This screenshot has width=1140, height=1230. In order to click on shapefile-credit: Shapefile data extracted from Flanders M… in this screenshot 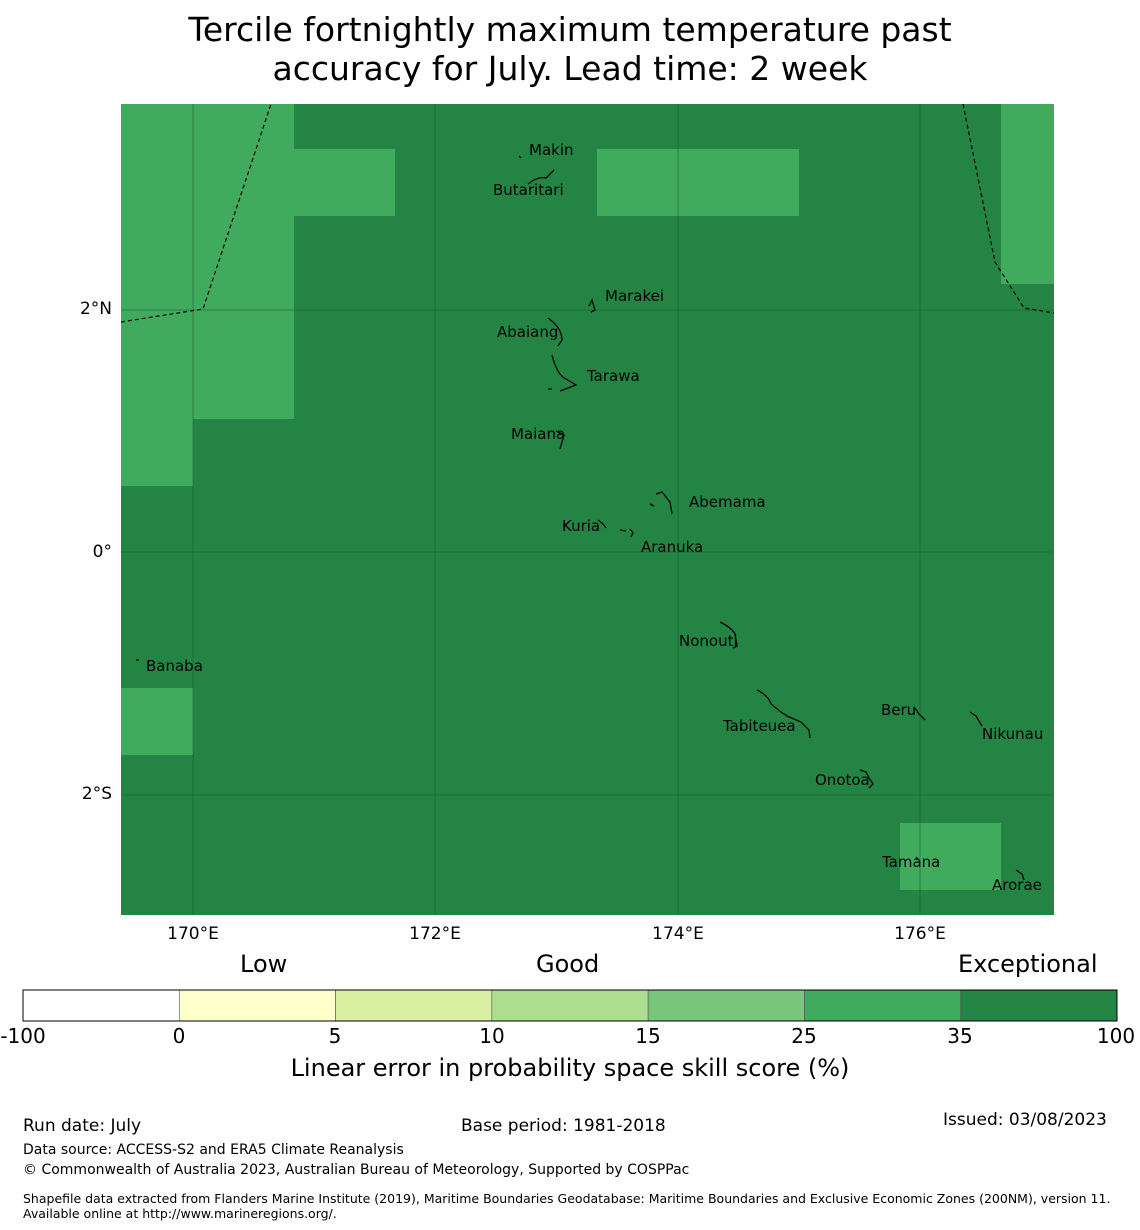, I will do `click(567, 1206)`.